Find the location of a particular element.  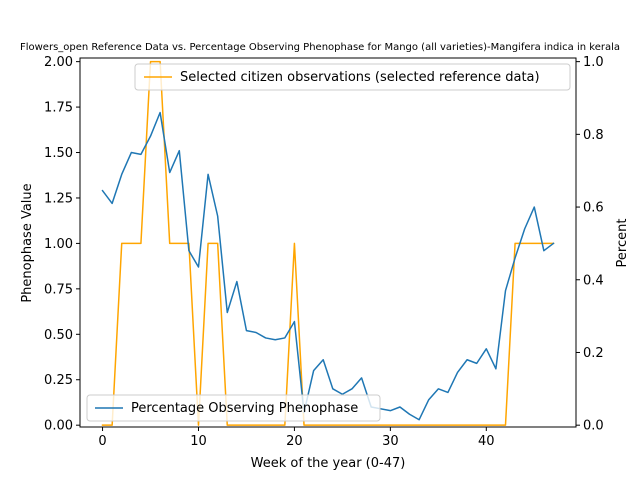

y-right-tick-label: 0.0 is located at coordinates (593, 426).